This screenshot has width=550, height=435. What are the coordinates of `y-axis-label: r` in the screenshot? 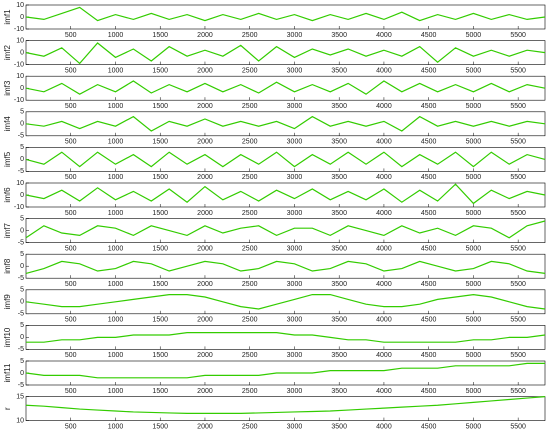 It's located at (7, 408).